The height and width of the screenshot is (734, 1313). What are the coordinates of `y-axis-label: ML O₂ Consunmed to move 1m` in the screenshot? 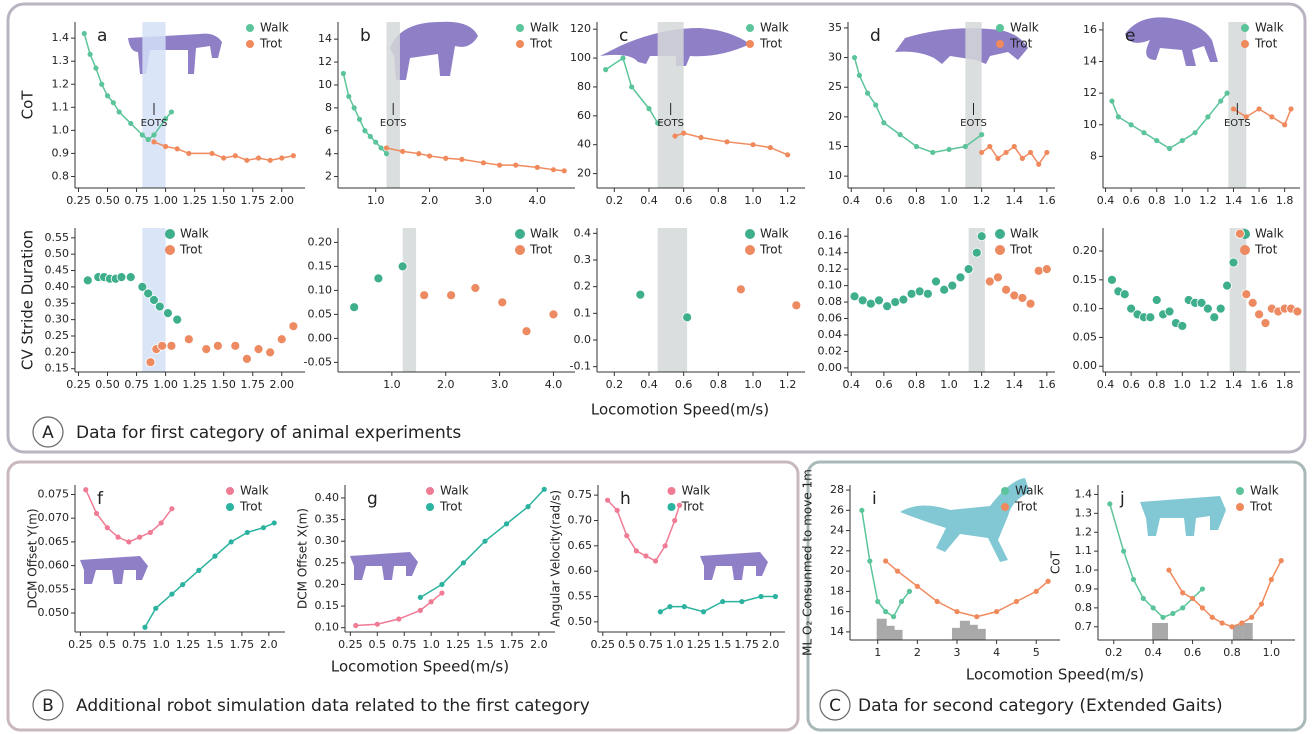 It's located at (808, 562).